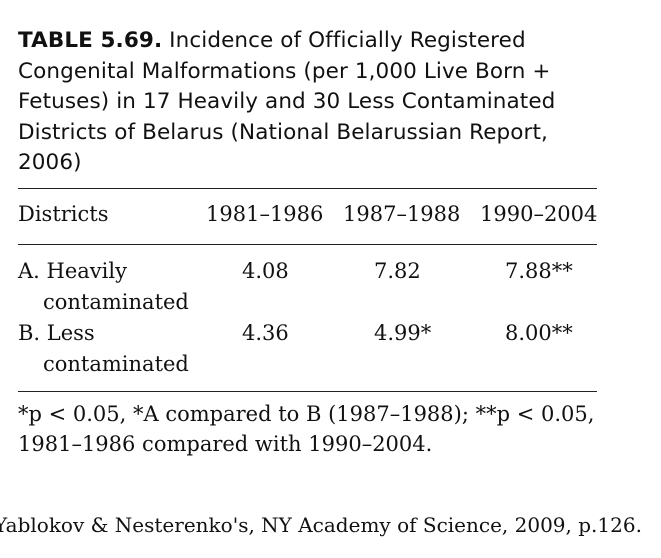 The height and width of the screenshot is (558, 661). What do you see at coordinates (539, 333) in the screenshot?
I see `cell-b-1990-2004: 8.00**` at bounding box center [539, 333].